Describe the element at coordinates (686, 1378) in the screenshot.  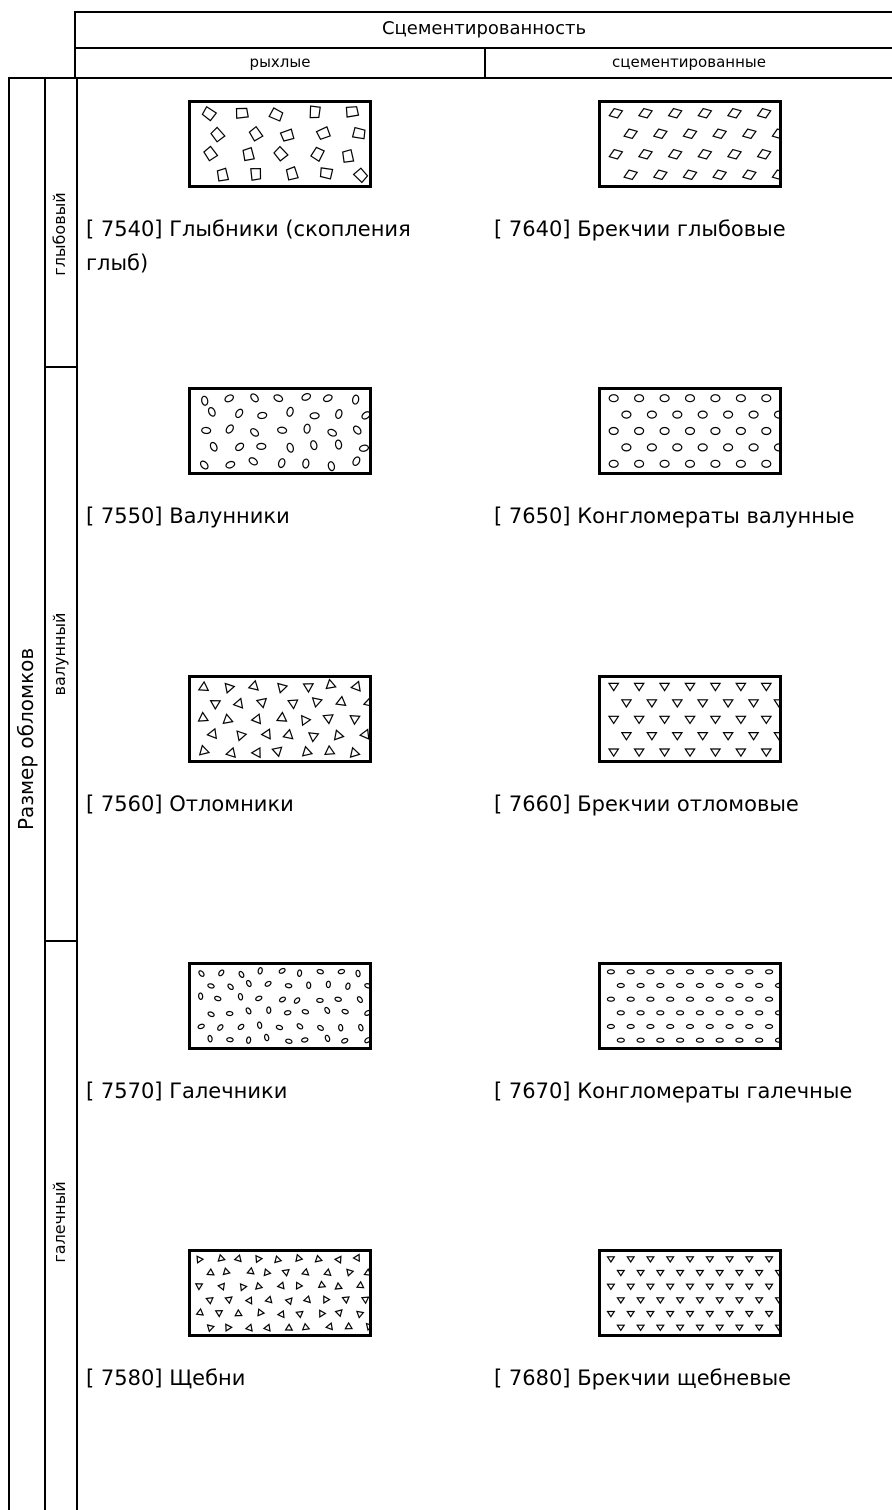
I see `legend-item-7680: [ 7680] Брекчии щебневые` at that location.